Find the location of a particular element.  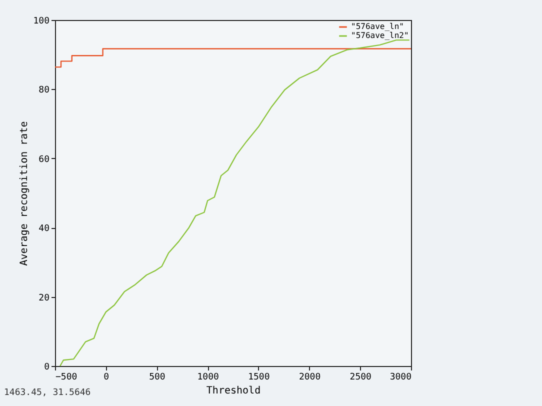

y-axis-title: Average recognition rate is located at coordinates (24, 193).